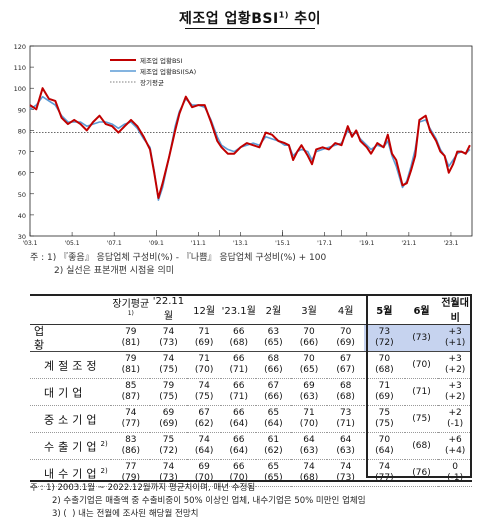  I want to click on table-cell: 63 (65), so click(273, 337).